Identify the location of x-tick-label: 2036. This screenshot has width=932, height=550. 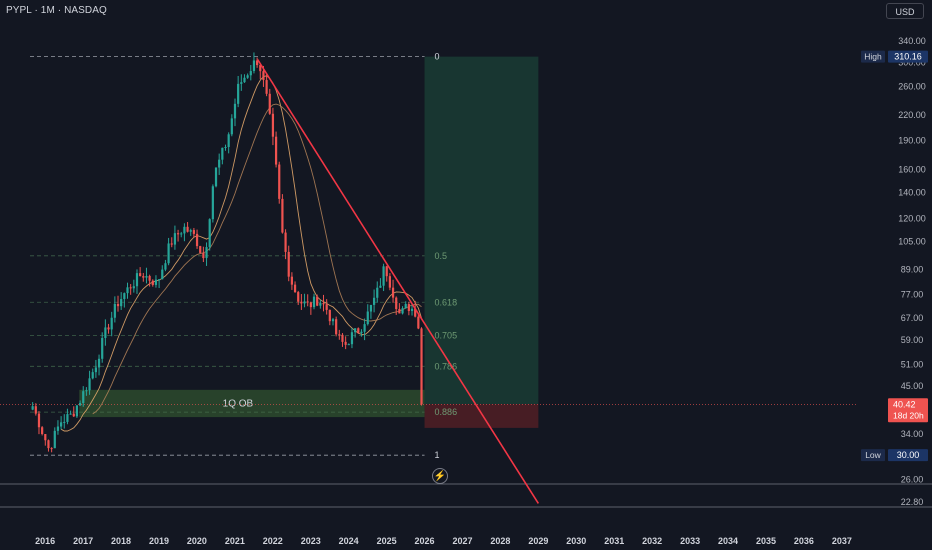
(804, 541).